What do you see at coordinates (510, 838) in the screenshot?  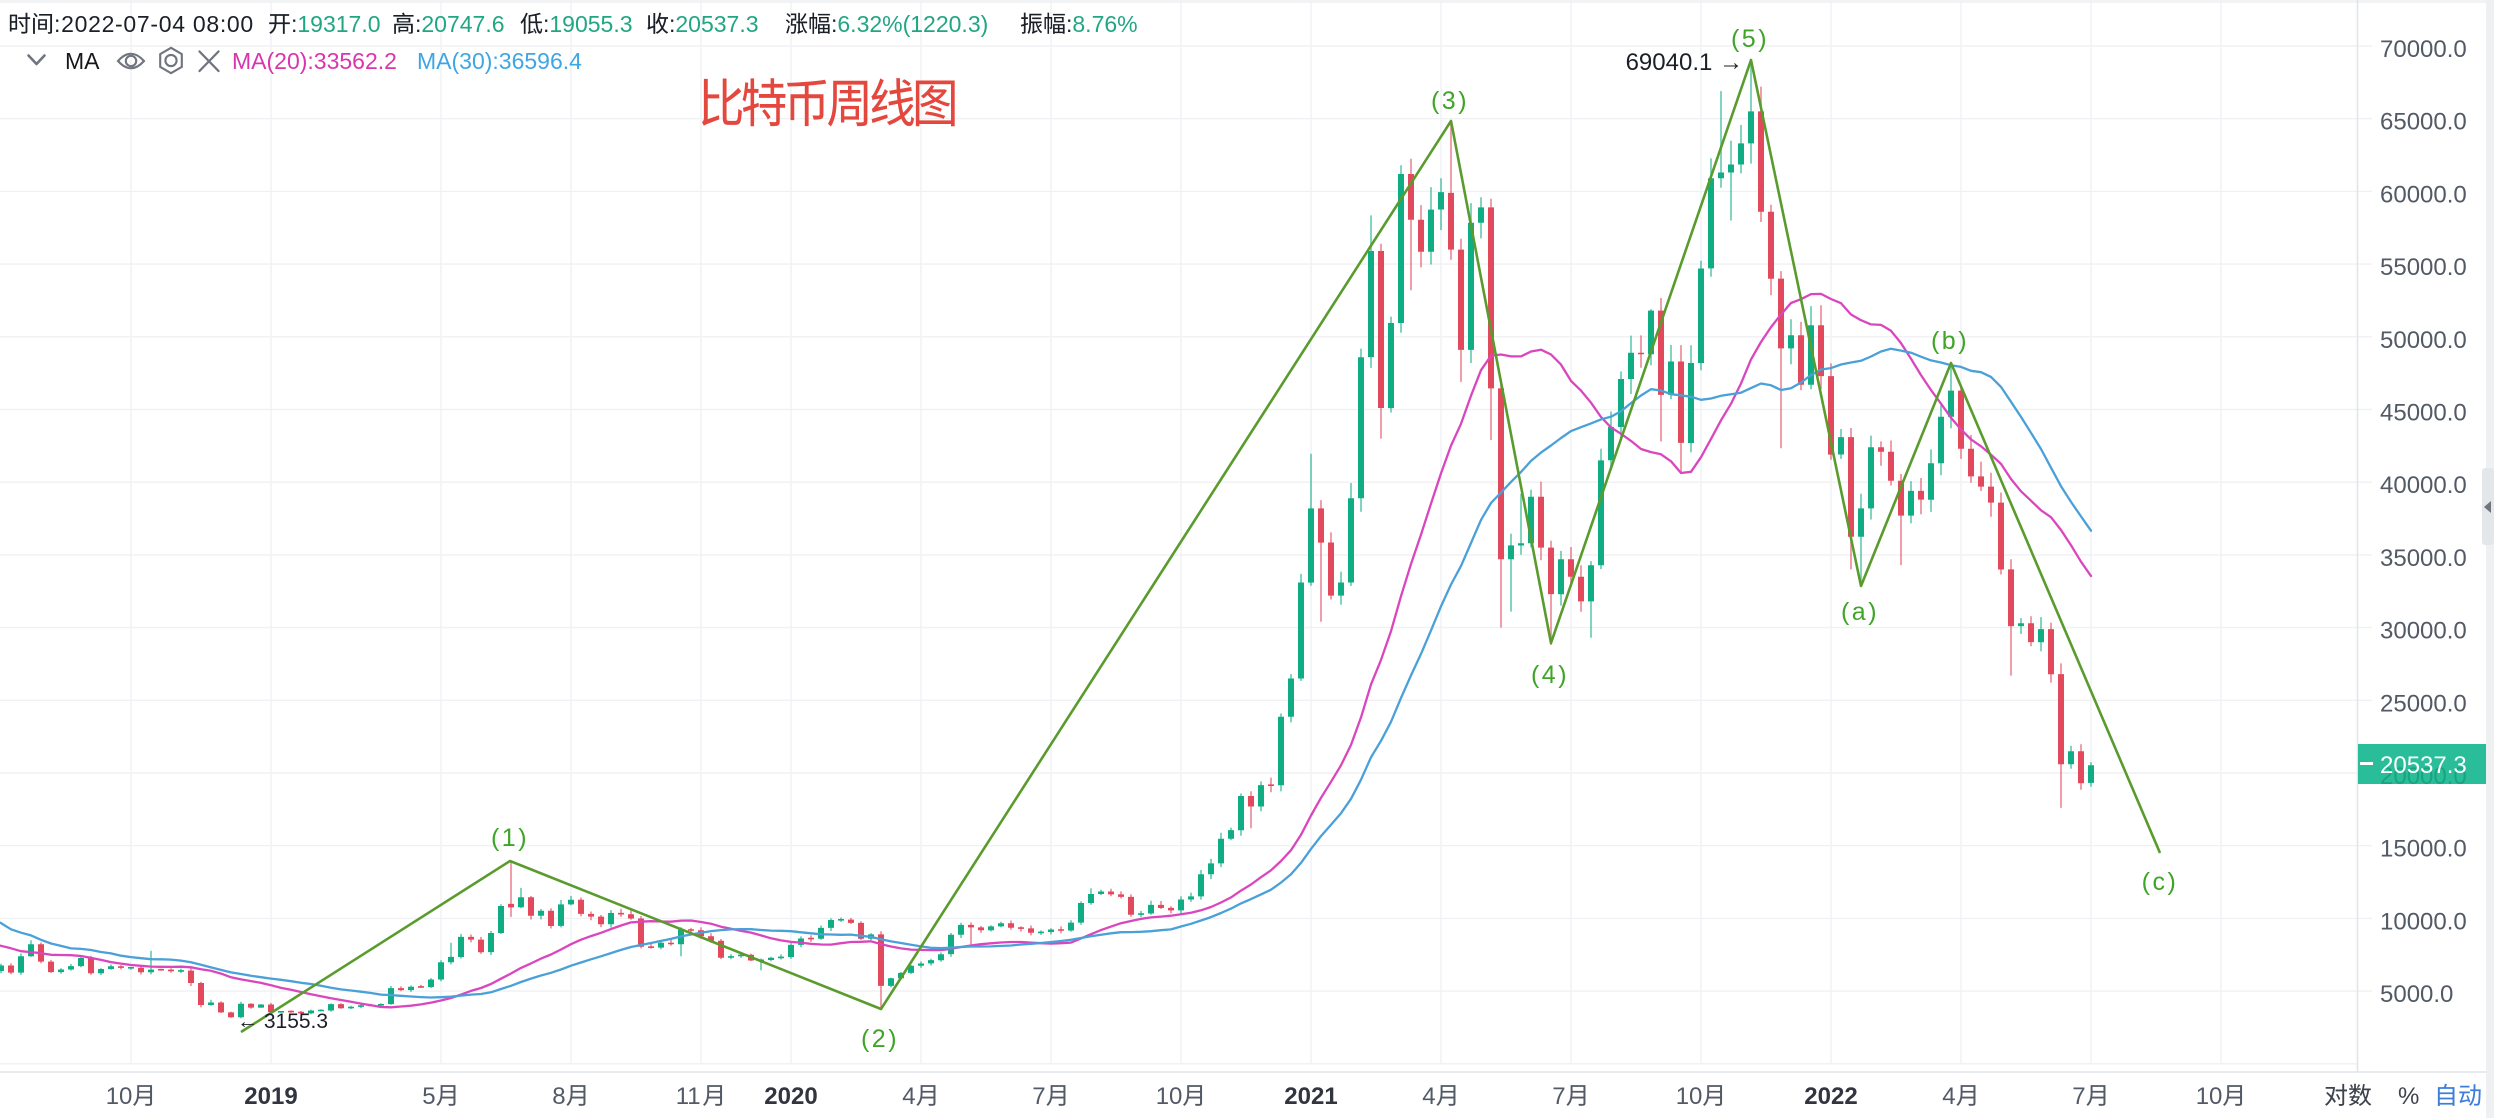 I see `svg-text: (1)` at bounding box center [510, 838].